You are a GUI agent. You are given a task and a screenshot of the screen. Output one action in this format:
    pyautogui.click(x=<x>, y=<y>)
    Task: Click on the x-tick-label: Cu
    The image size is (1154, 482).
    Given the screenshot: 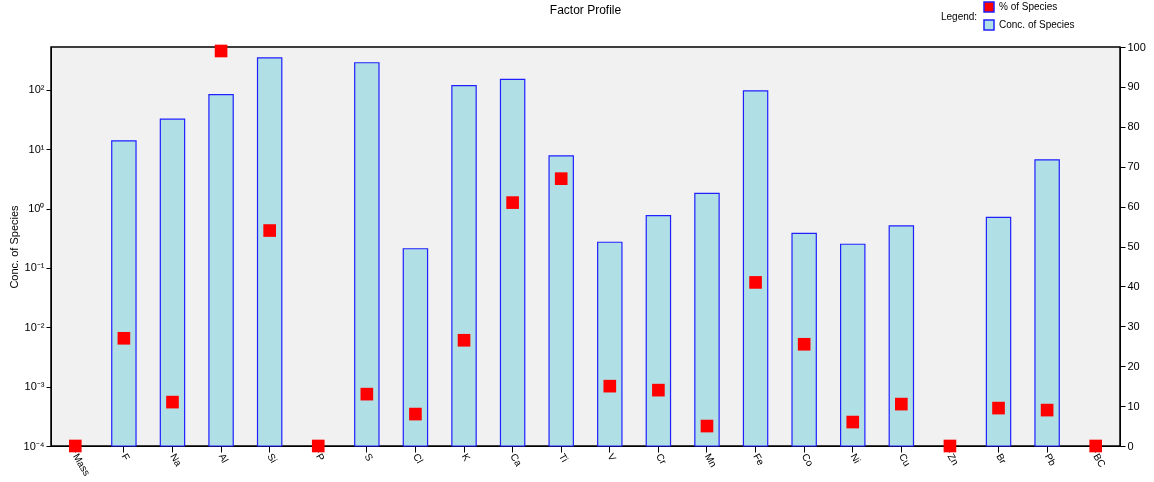 What is the action you would take?
    pyautogui.click(x=905, y=460)
    